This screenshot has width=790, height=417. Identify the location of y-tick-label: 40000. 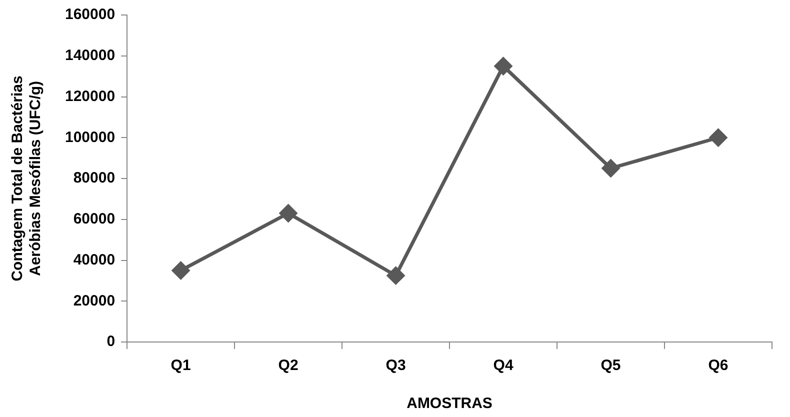
(94, 259).